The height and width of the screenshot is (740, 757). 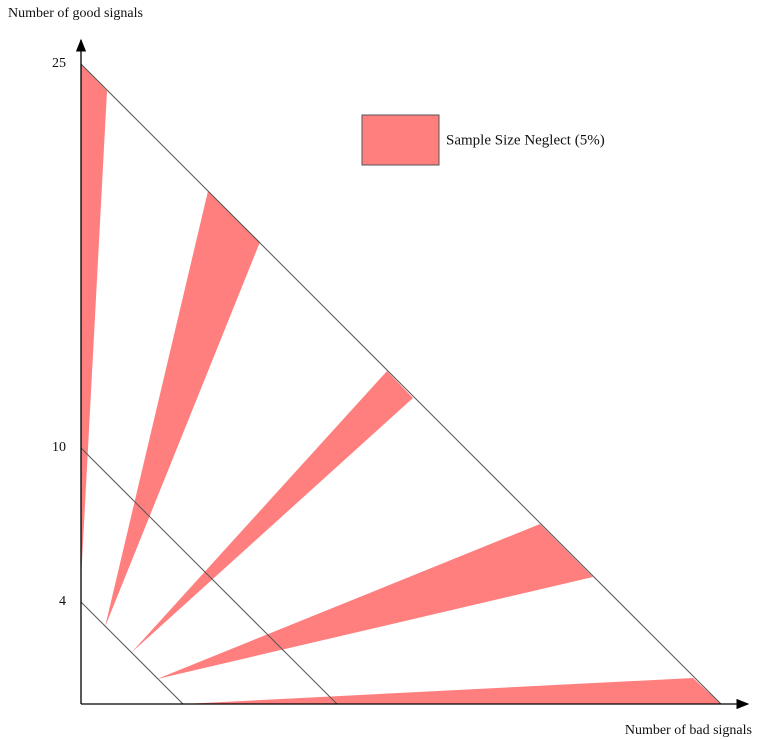 I want to click on x-axis-label: Number of bad signals, so click(x=688, y=730).